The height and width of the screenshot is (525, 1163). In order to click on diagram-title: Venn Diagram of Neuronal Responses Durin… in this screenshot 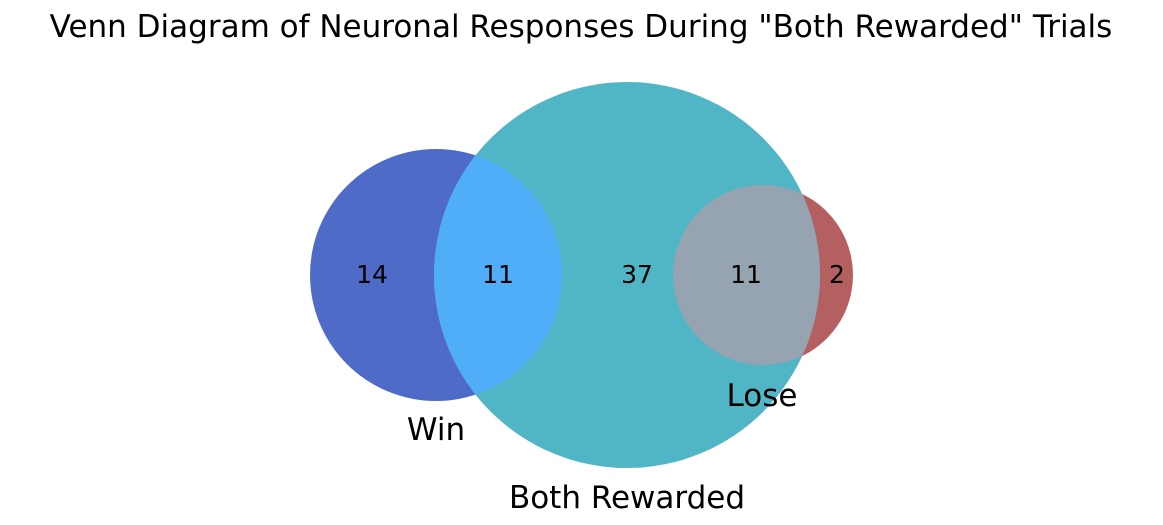, I will do `click(581, 27)`.